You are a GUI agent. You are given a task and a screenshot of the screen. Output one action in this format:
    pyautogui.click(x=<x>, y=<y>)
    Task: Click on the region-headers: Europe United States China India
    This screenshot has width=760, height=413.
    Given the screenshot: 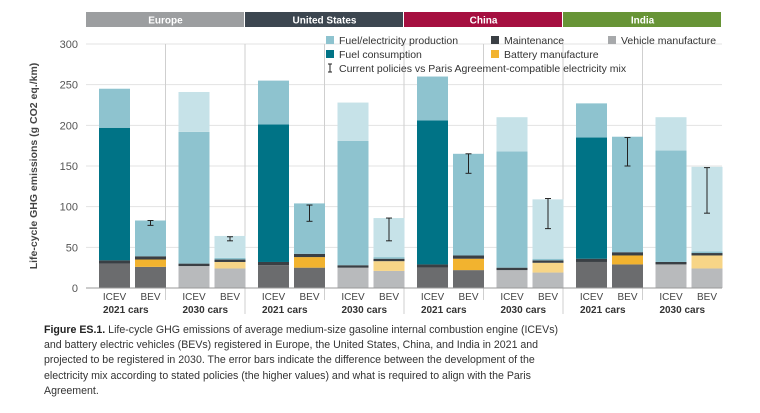 What is the action you would take?
    pyautogui.click(x=403, y=19)
    